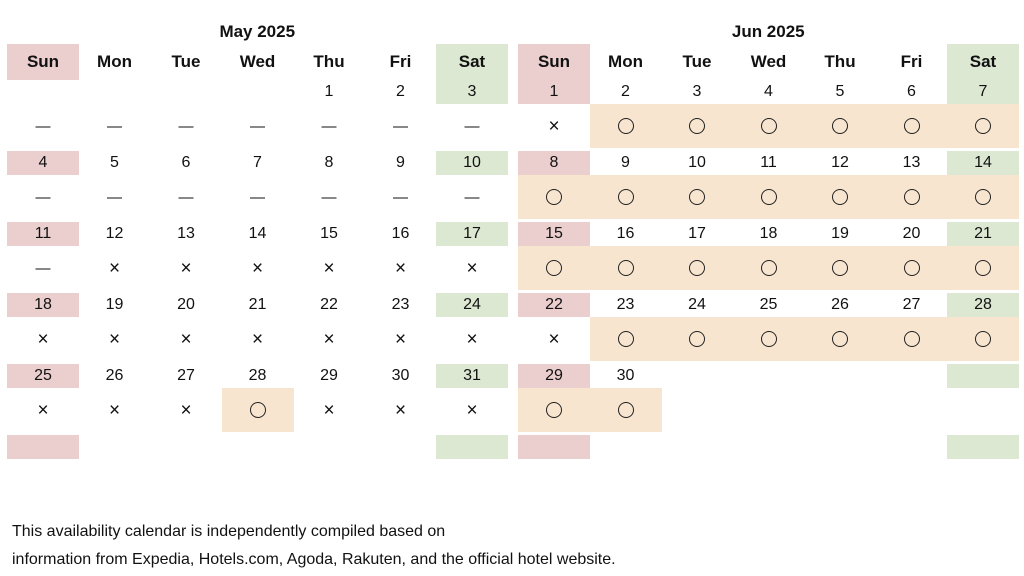 Image resolution: width=1024 pixels, height=576 pixels. What do you see at coordinates (768, 91) in the screenshot?
I see `date-cell: 4` at bounding box center [768, 91].